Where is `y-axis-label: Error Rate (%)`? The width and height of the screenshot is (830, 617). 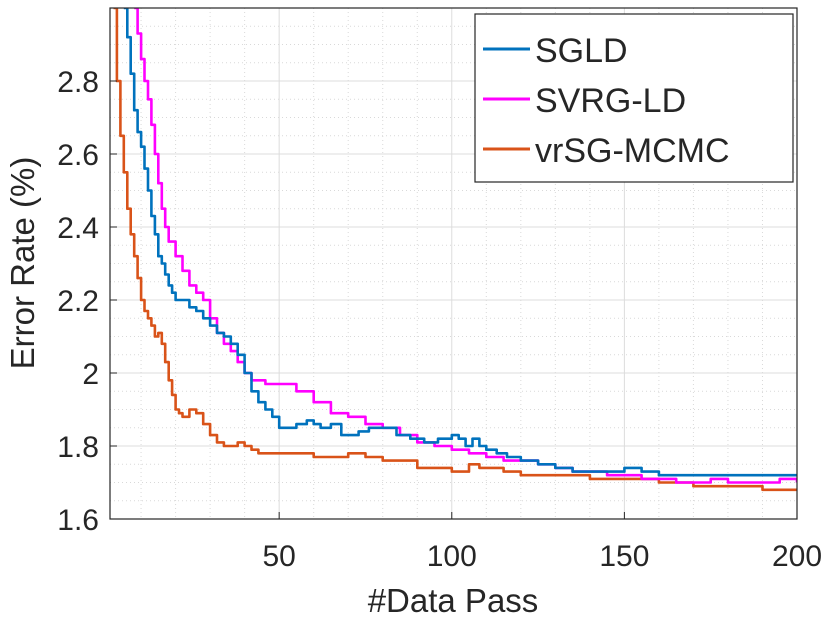
y-axis-label: Error Rate (%) is located at coordinates (22, 263).